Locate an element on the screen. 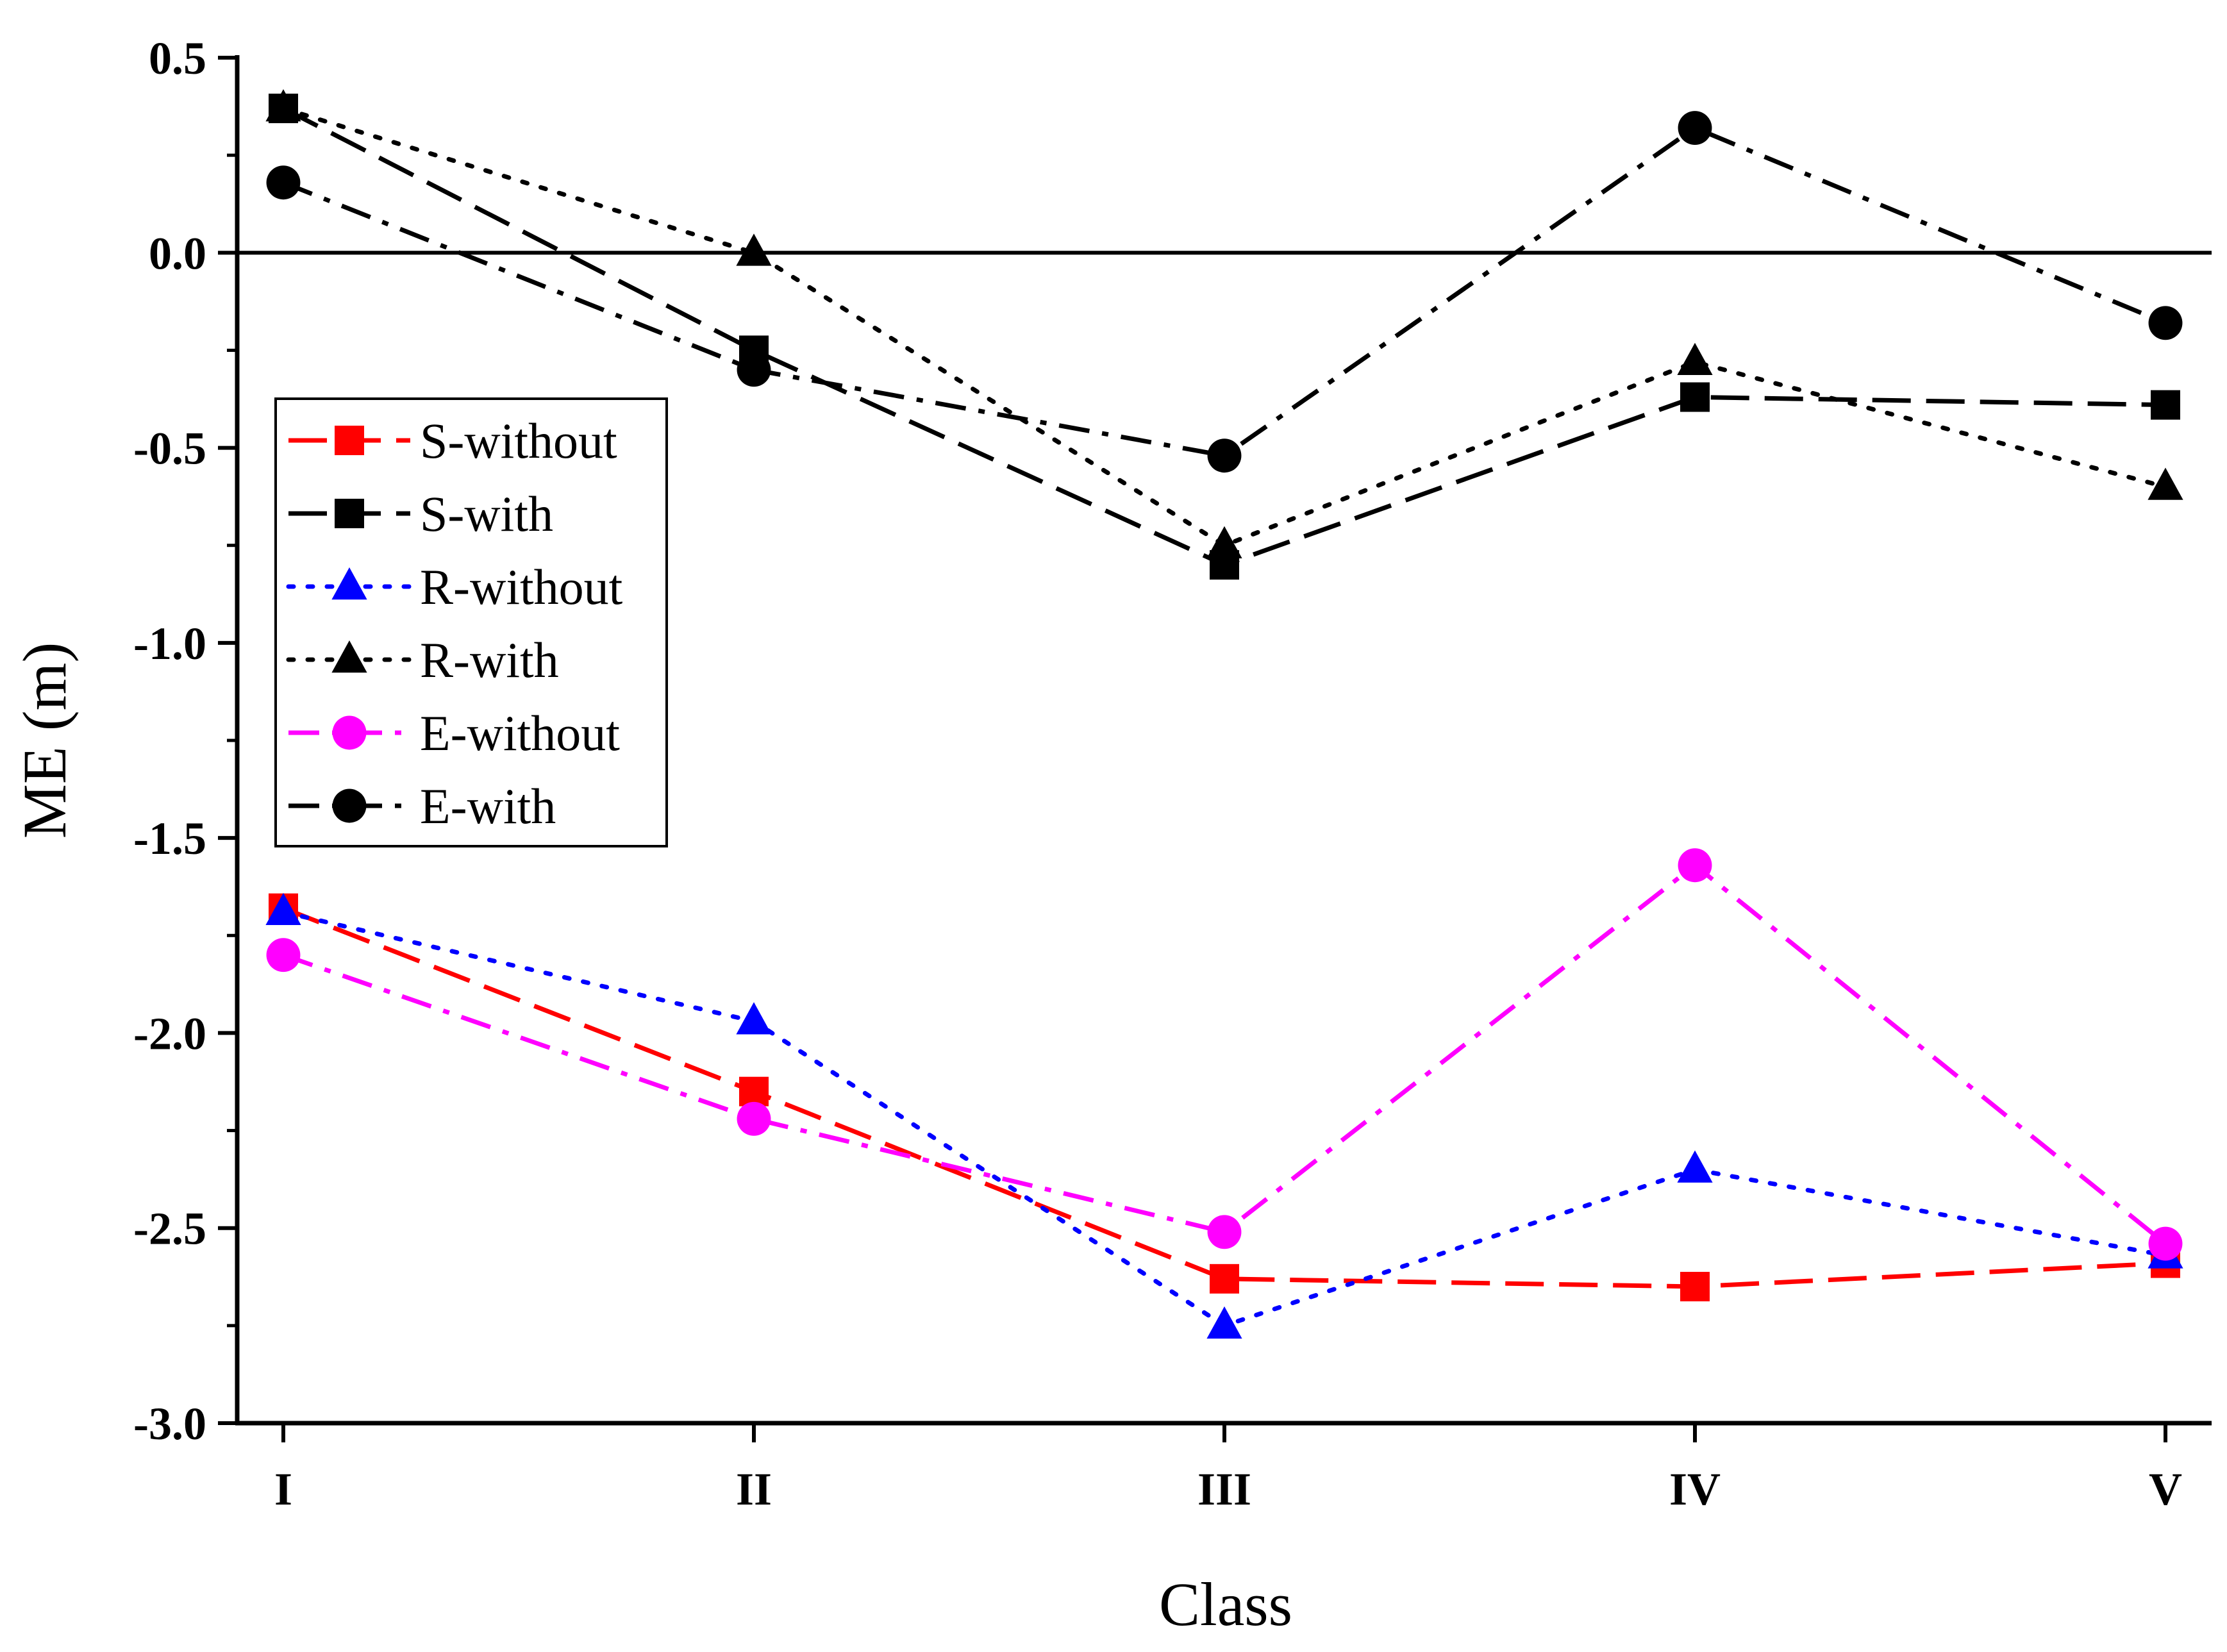 This screenshot has width=2227, height=1652. x-tick-label: I is located at coordinates (283, 1489).